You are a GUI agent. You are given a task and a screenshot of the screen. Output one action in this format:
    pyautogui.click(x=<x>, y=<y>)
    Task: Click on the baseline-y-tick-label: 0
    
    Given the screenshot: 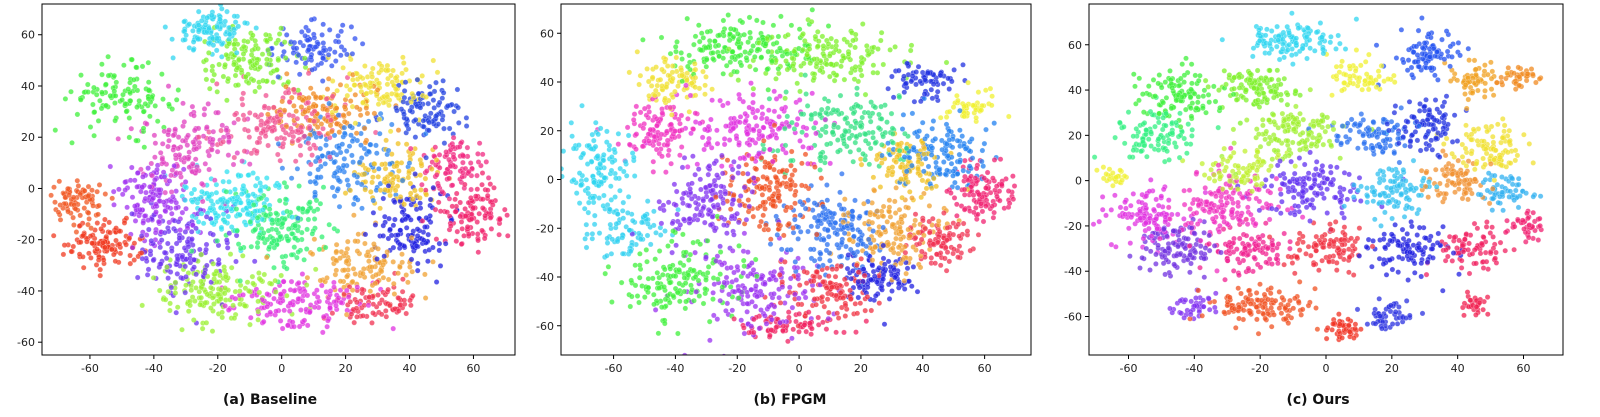 What is the action you would take?
    pyautogui.click(x=31, y=188)
    